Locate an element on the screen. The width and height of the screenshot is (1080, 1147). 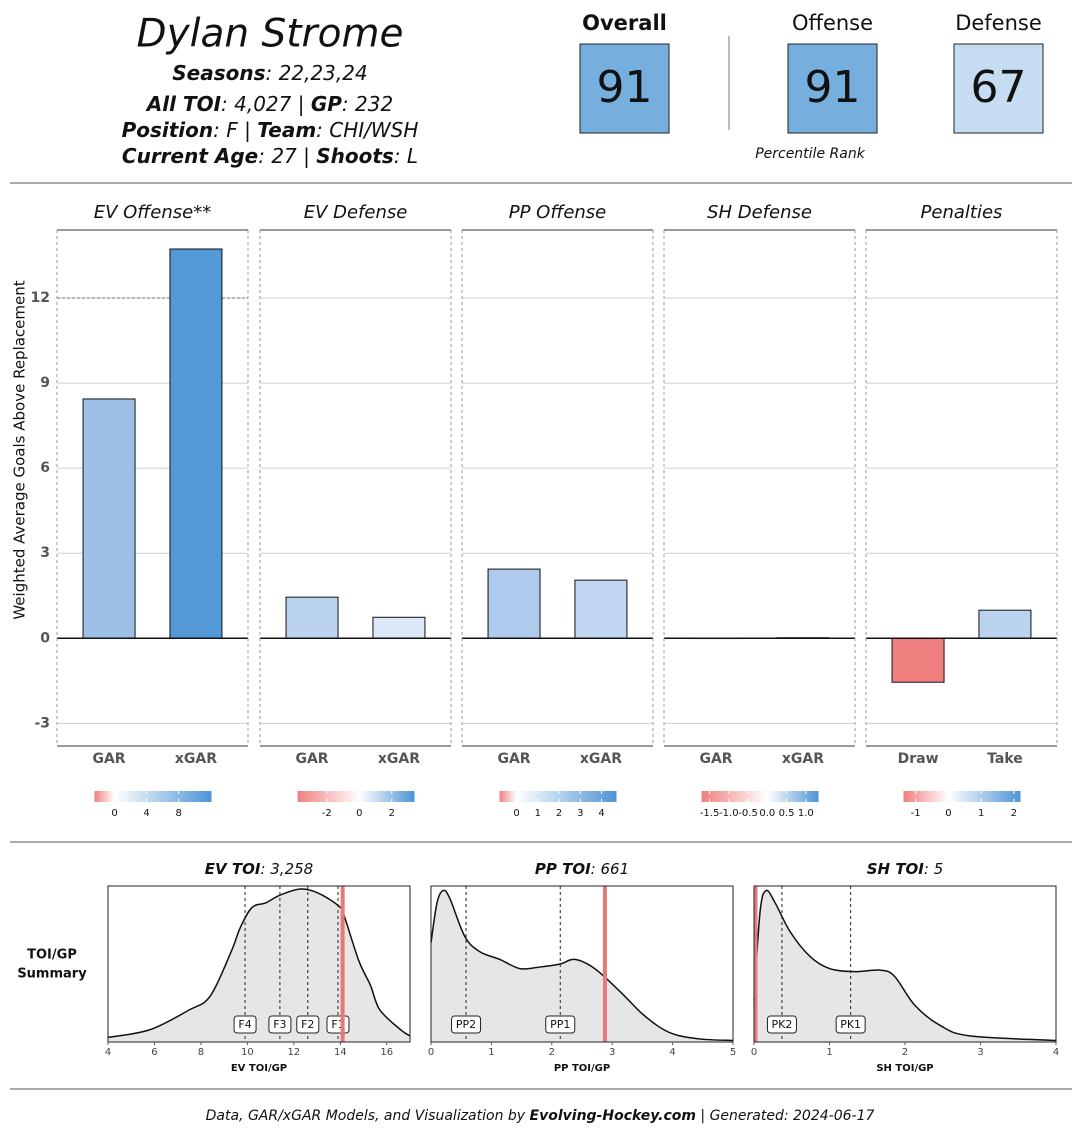
x-tick-label: 4 is located at coordinates (1056, 1052).